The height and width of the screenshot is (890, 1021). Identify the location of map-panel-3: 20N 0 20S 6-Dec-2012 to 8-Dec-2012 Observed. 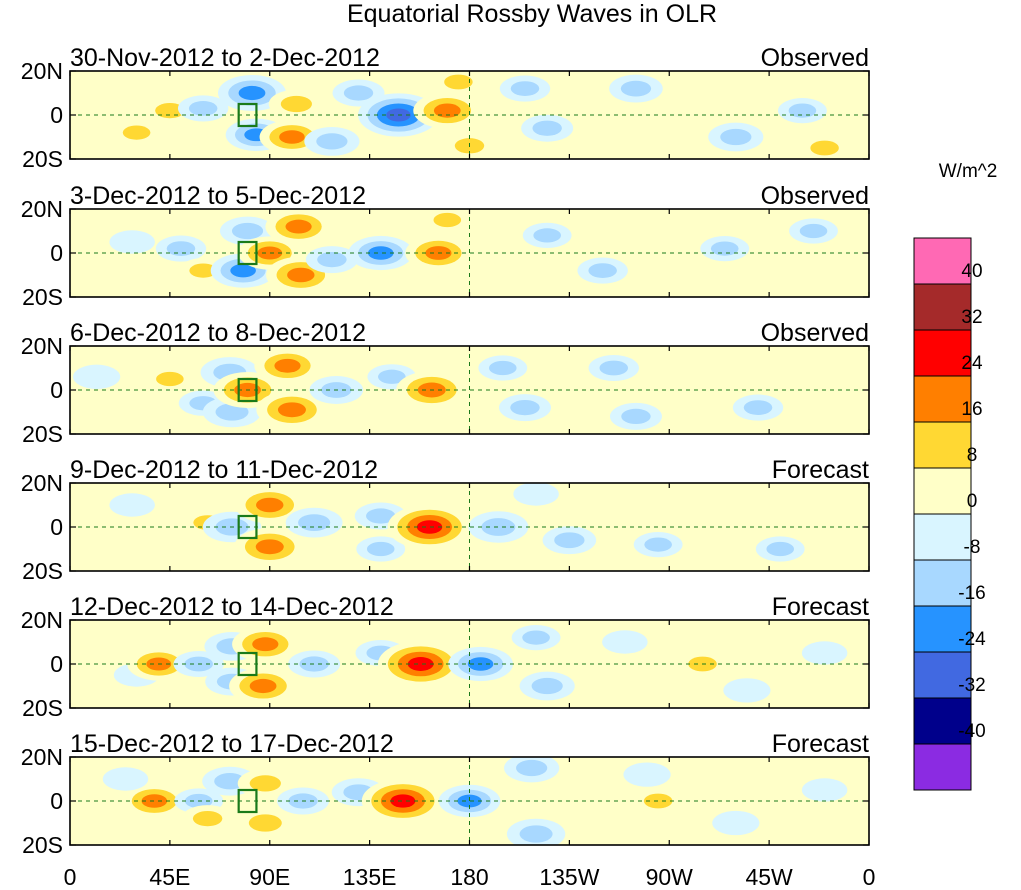
(445, 383).